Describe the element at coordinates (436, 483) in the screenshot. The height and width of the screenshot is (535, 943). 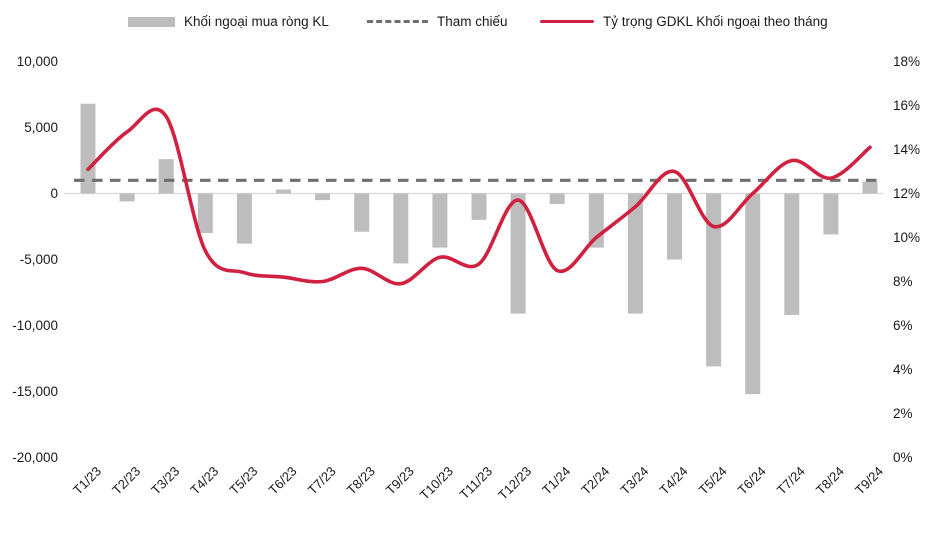
I see `x-tick-label: T10/23` at that location.